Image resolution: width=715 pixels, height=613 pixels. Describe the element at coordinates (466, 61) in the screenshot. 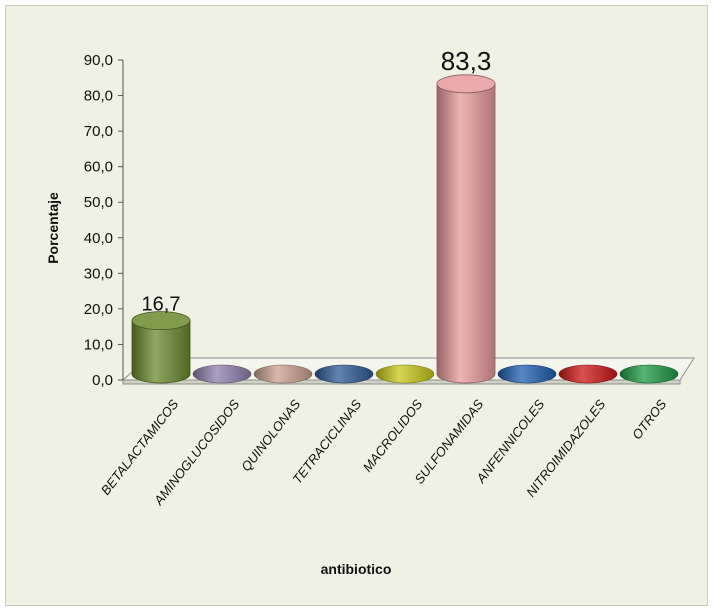

I see `data-label: 83,3` at that location.